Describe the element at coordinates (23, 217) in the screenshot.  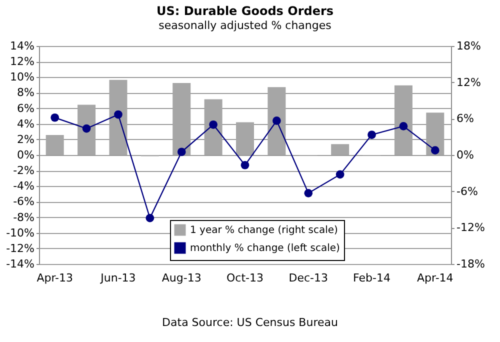
I see `y-tick-label: -8%` at that location.